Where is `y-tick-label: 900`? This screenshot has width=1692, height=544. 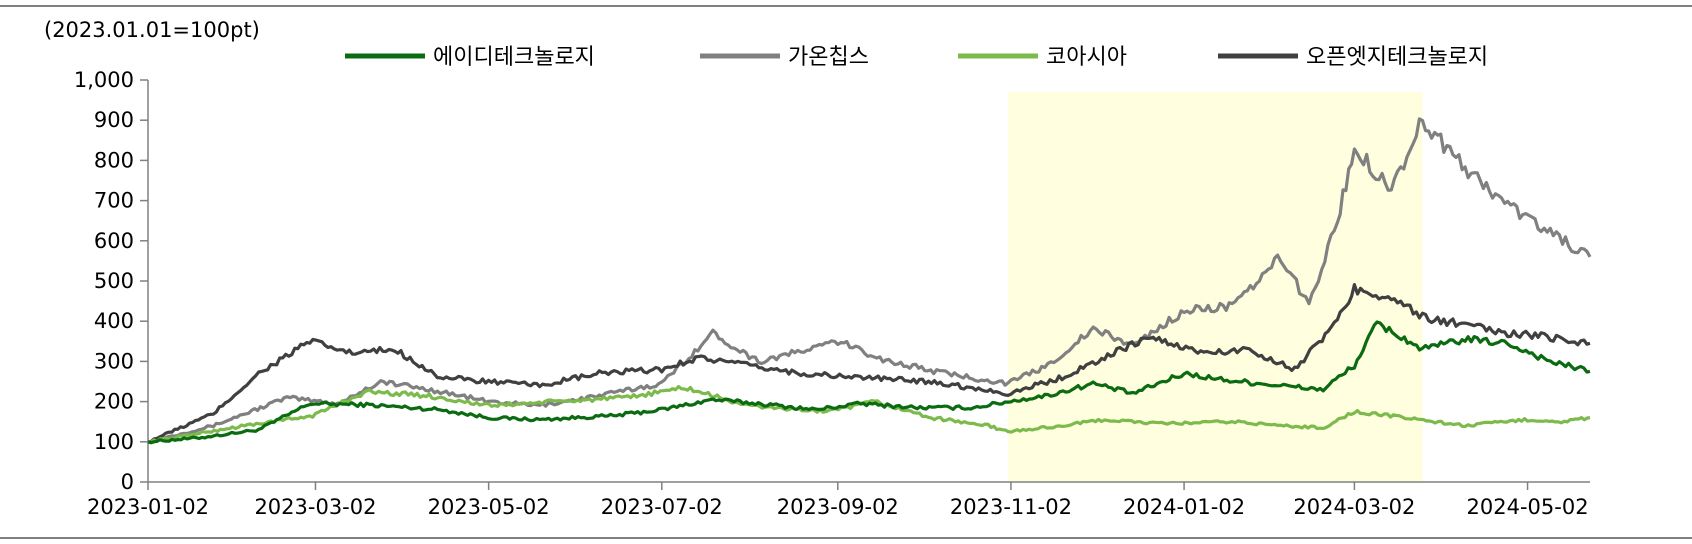 y-tick-label: 900 is located at coordinates (114, 120).